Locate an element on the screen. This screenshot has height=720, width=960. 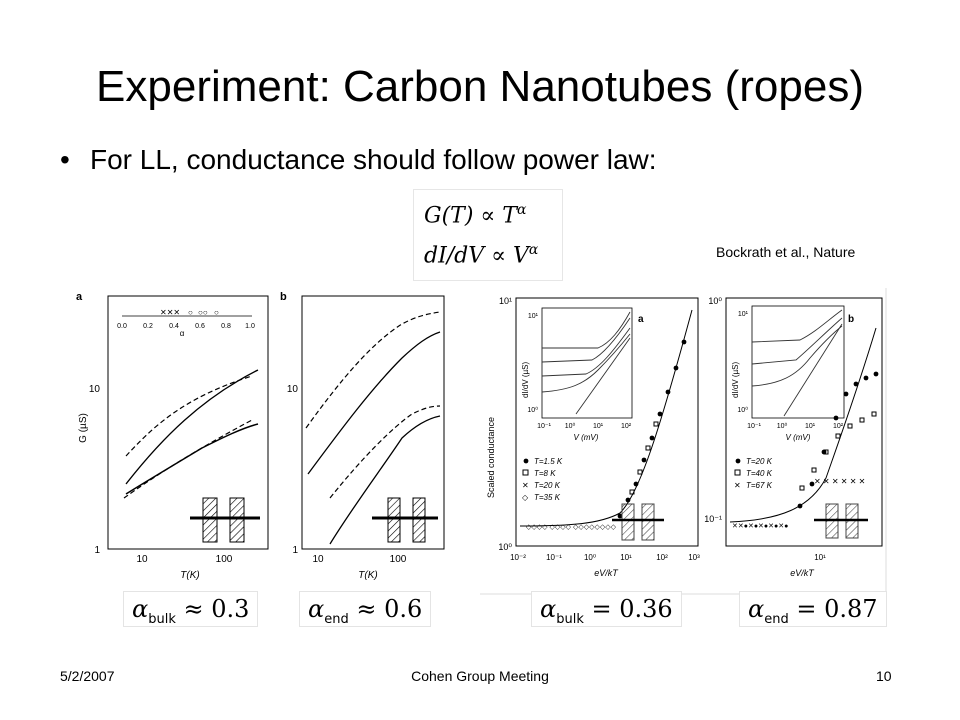
panel-b-lower-fit is located at coordinates (385, 452).